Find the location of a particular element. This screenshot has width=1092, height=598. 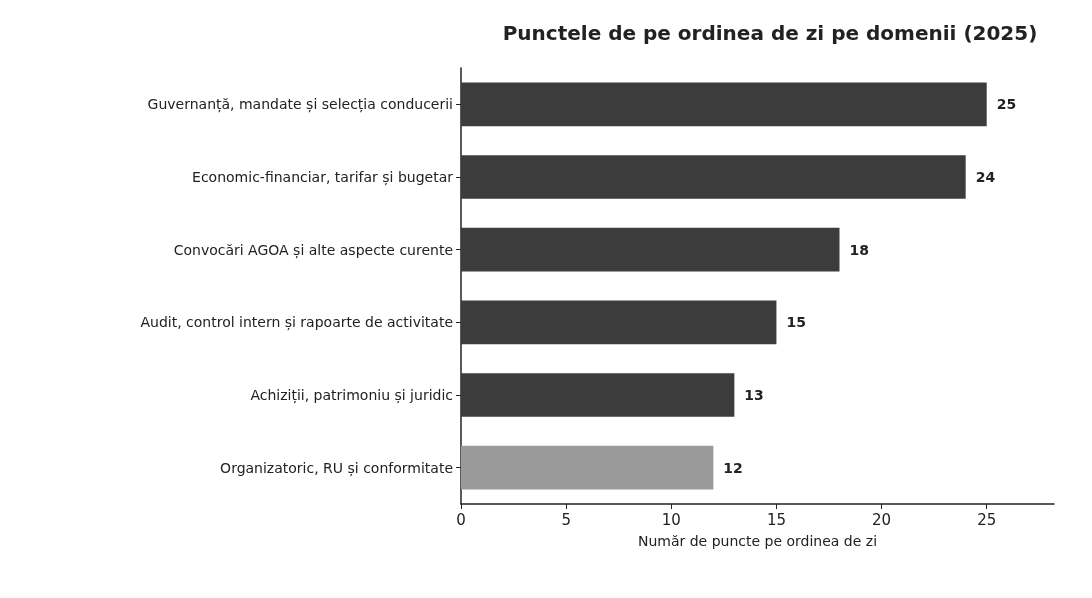

x-tick-label: 0 is located at coordinates (461, 519).